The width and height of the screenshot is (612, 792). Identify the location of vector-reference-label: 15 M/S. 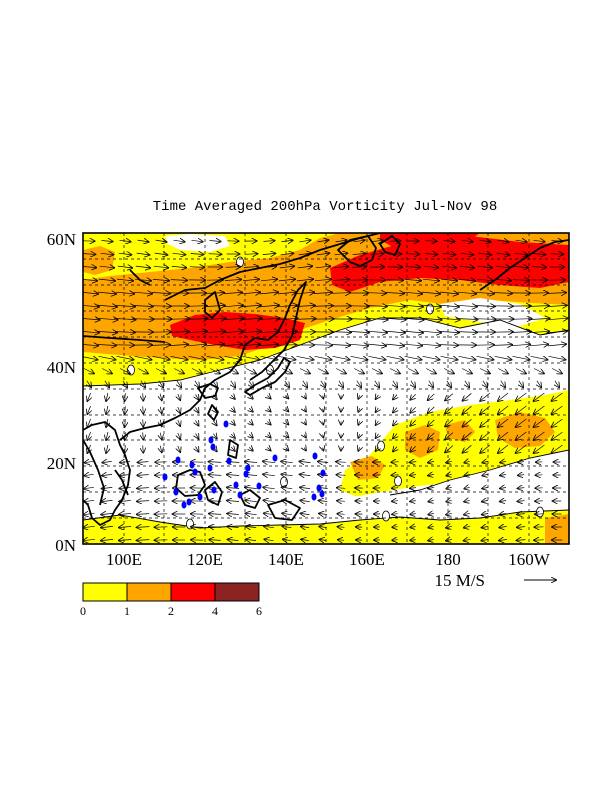
(459, 580).